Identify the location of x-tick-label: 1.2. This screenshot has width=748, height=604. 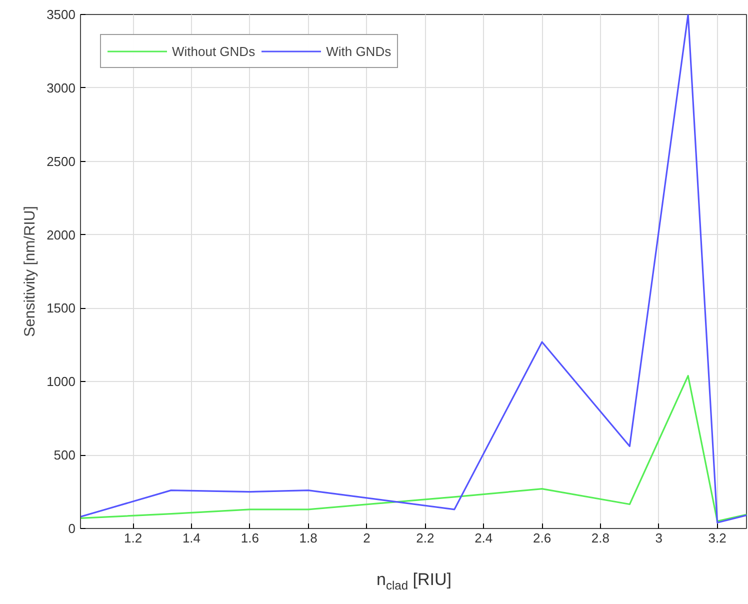
(133, 538).